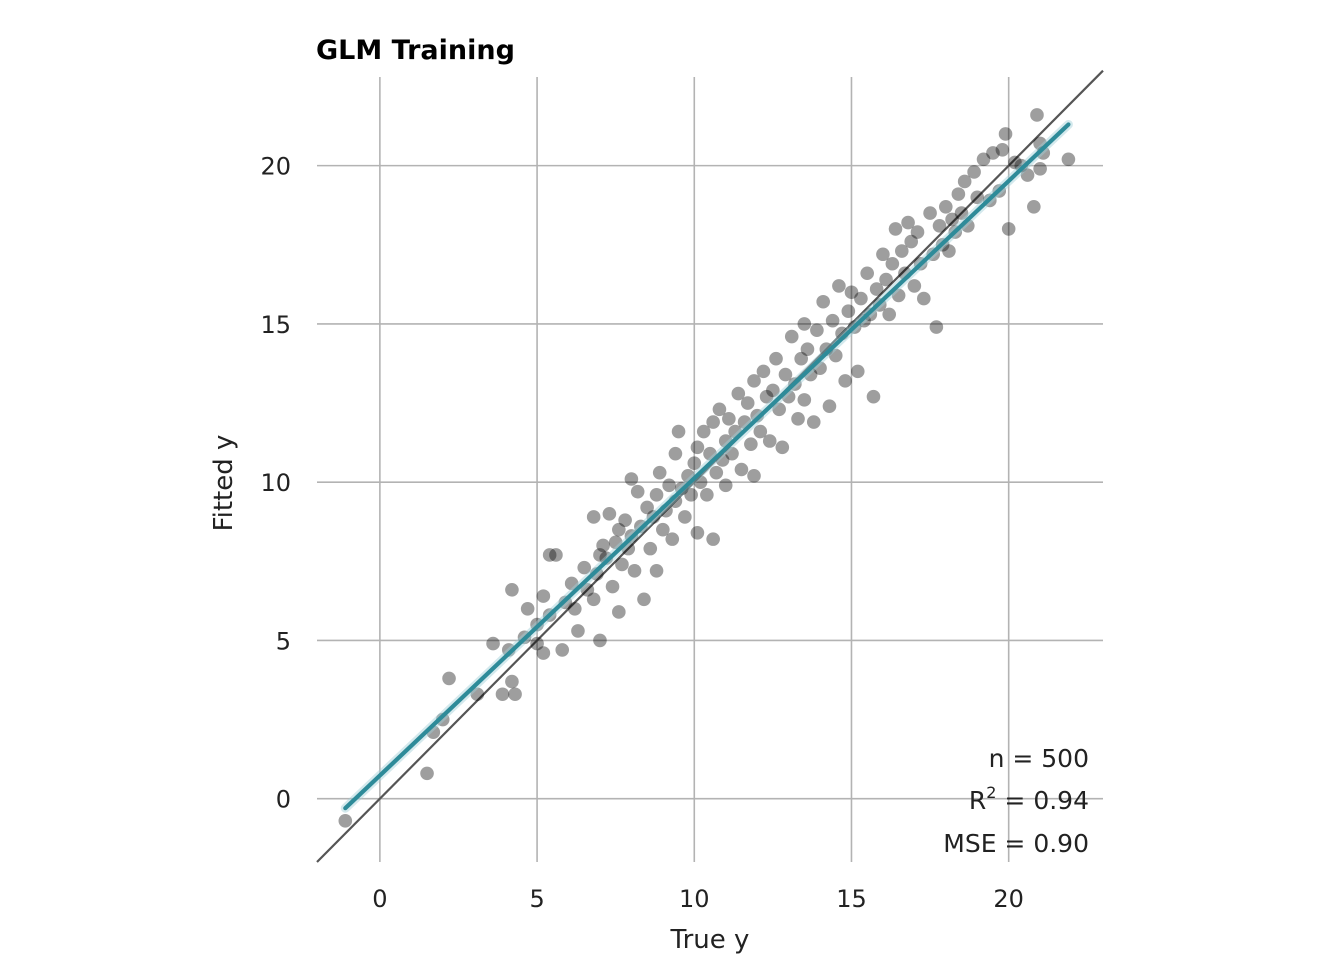 This screenshot has width=1344, height=960. Describe the element at coordinates (1029, 799) in the screenshot. I see `r2-annotation: R2 = 0.94` at that location.